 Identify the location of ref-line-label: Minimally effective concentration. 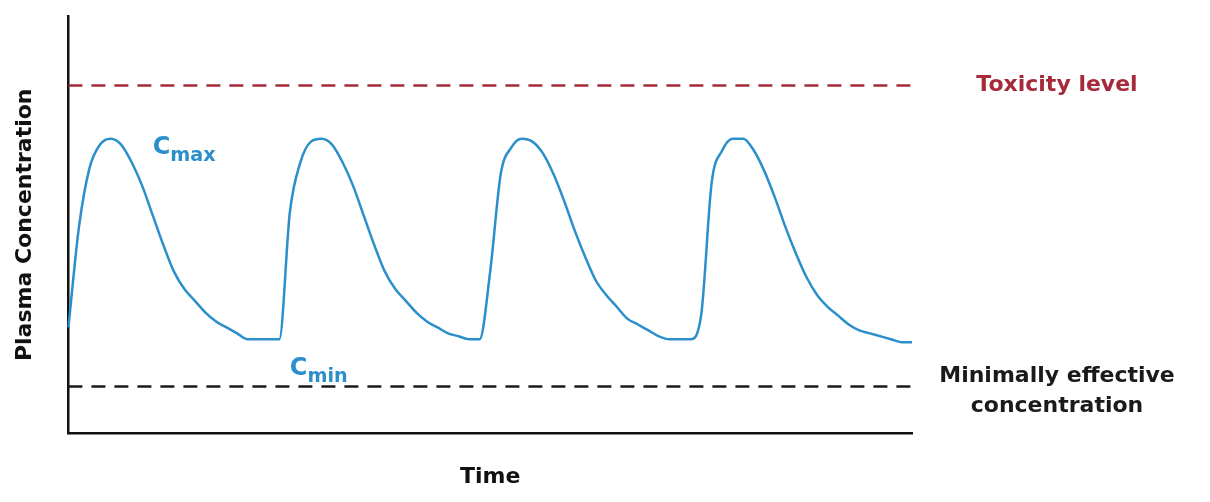
(1057, 390).